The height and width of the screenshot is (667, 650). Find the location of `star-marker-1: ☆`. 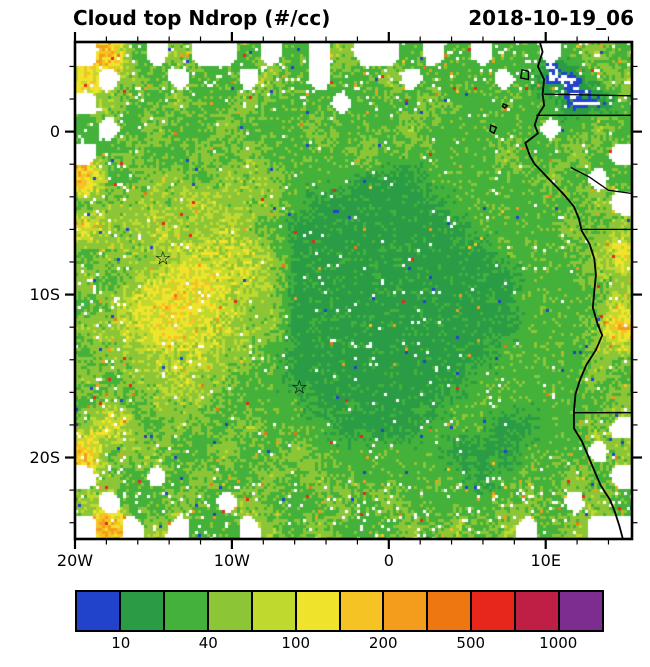

star-marker-1: ☆ is located at coordinates (163, 259).